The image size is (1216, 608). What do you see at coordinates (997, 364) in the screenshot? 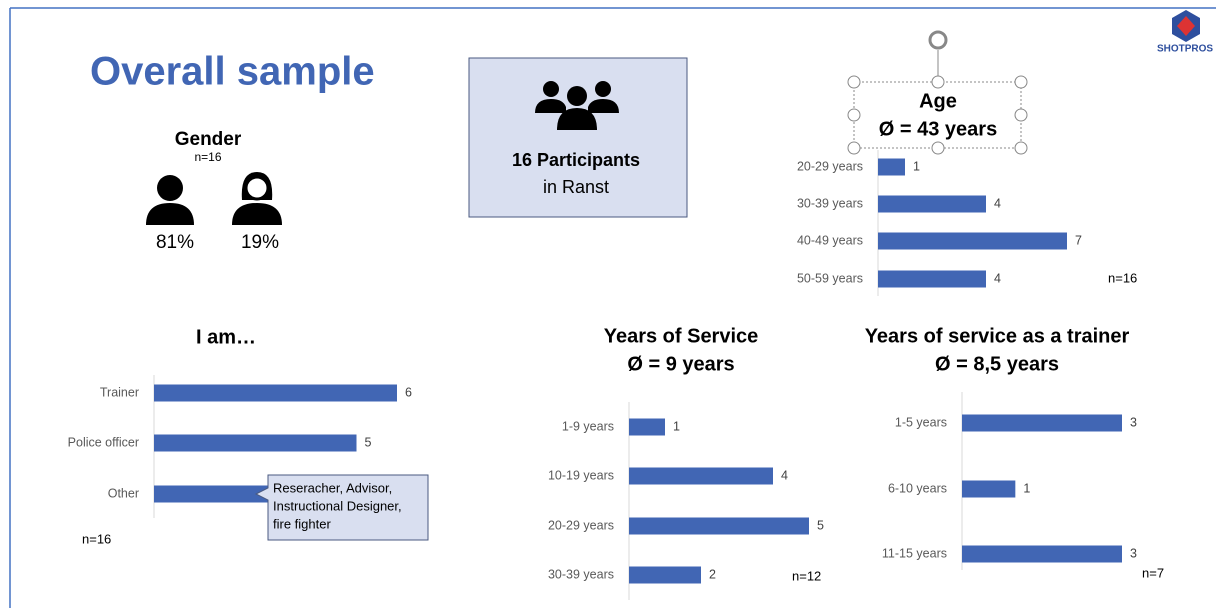
I see `chart-subtitle: Ø = 8,5 years` at bounding box center [997, 364].